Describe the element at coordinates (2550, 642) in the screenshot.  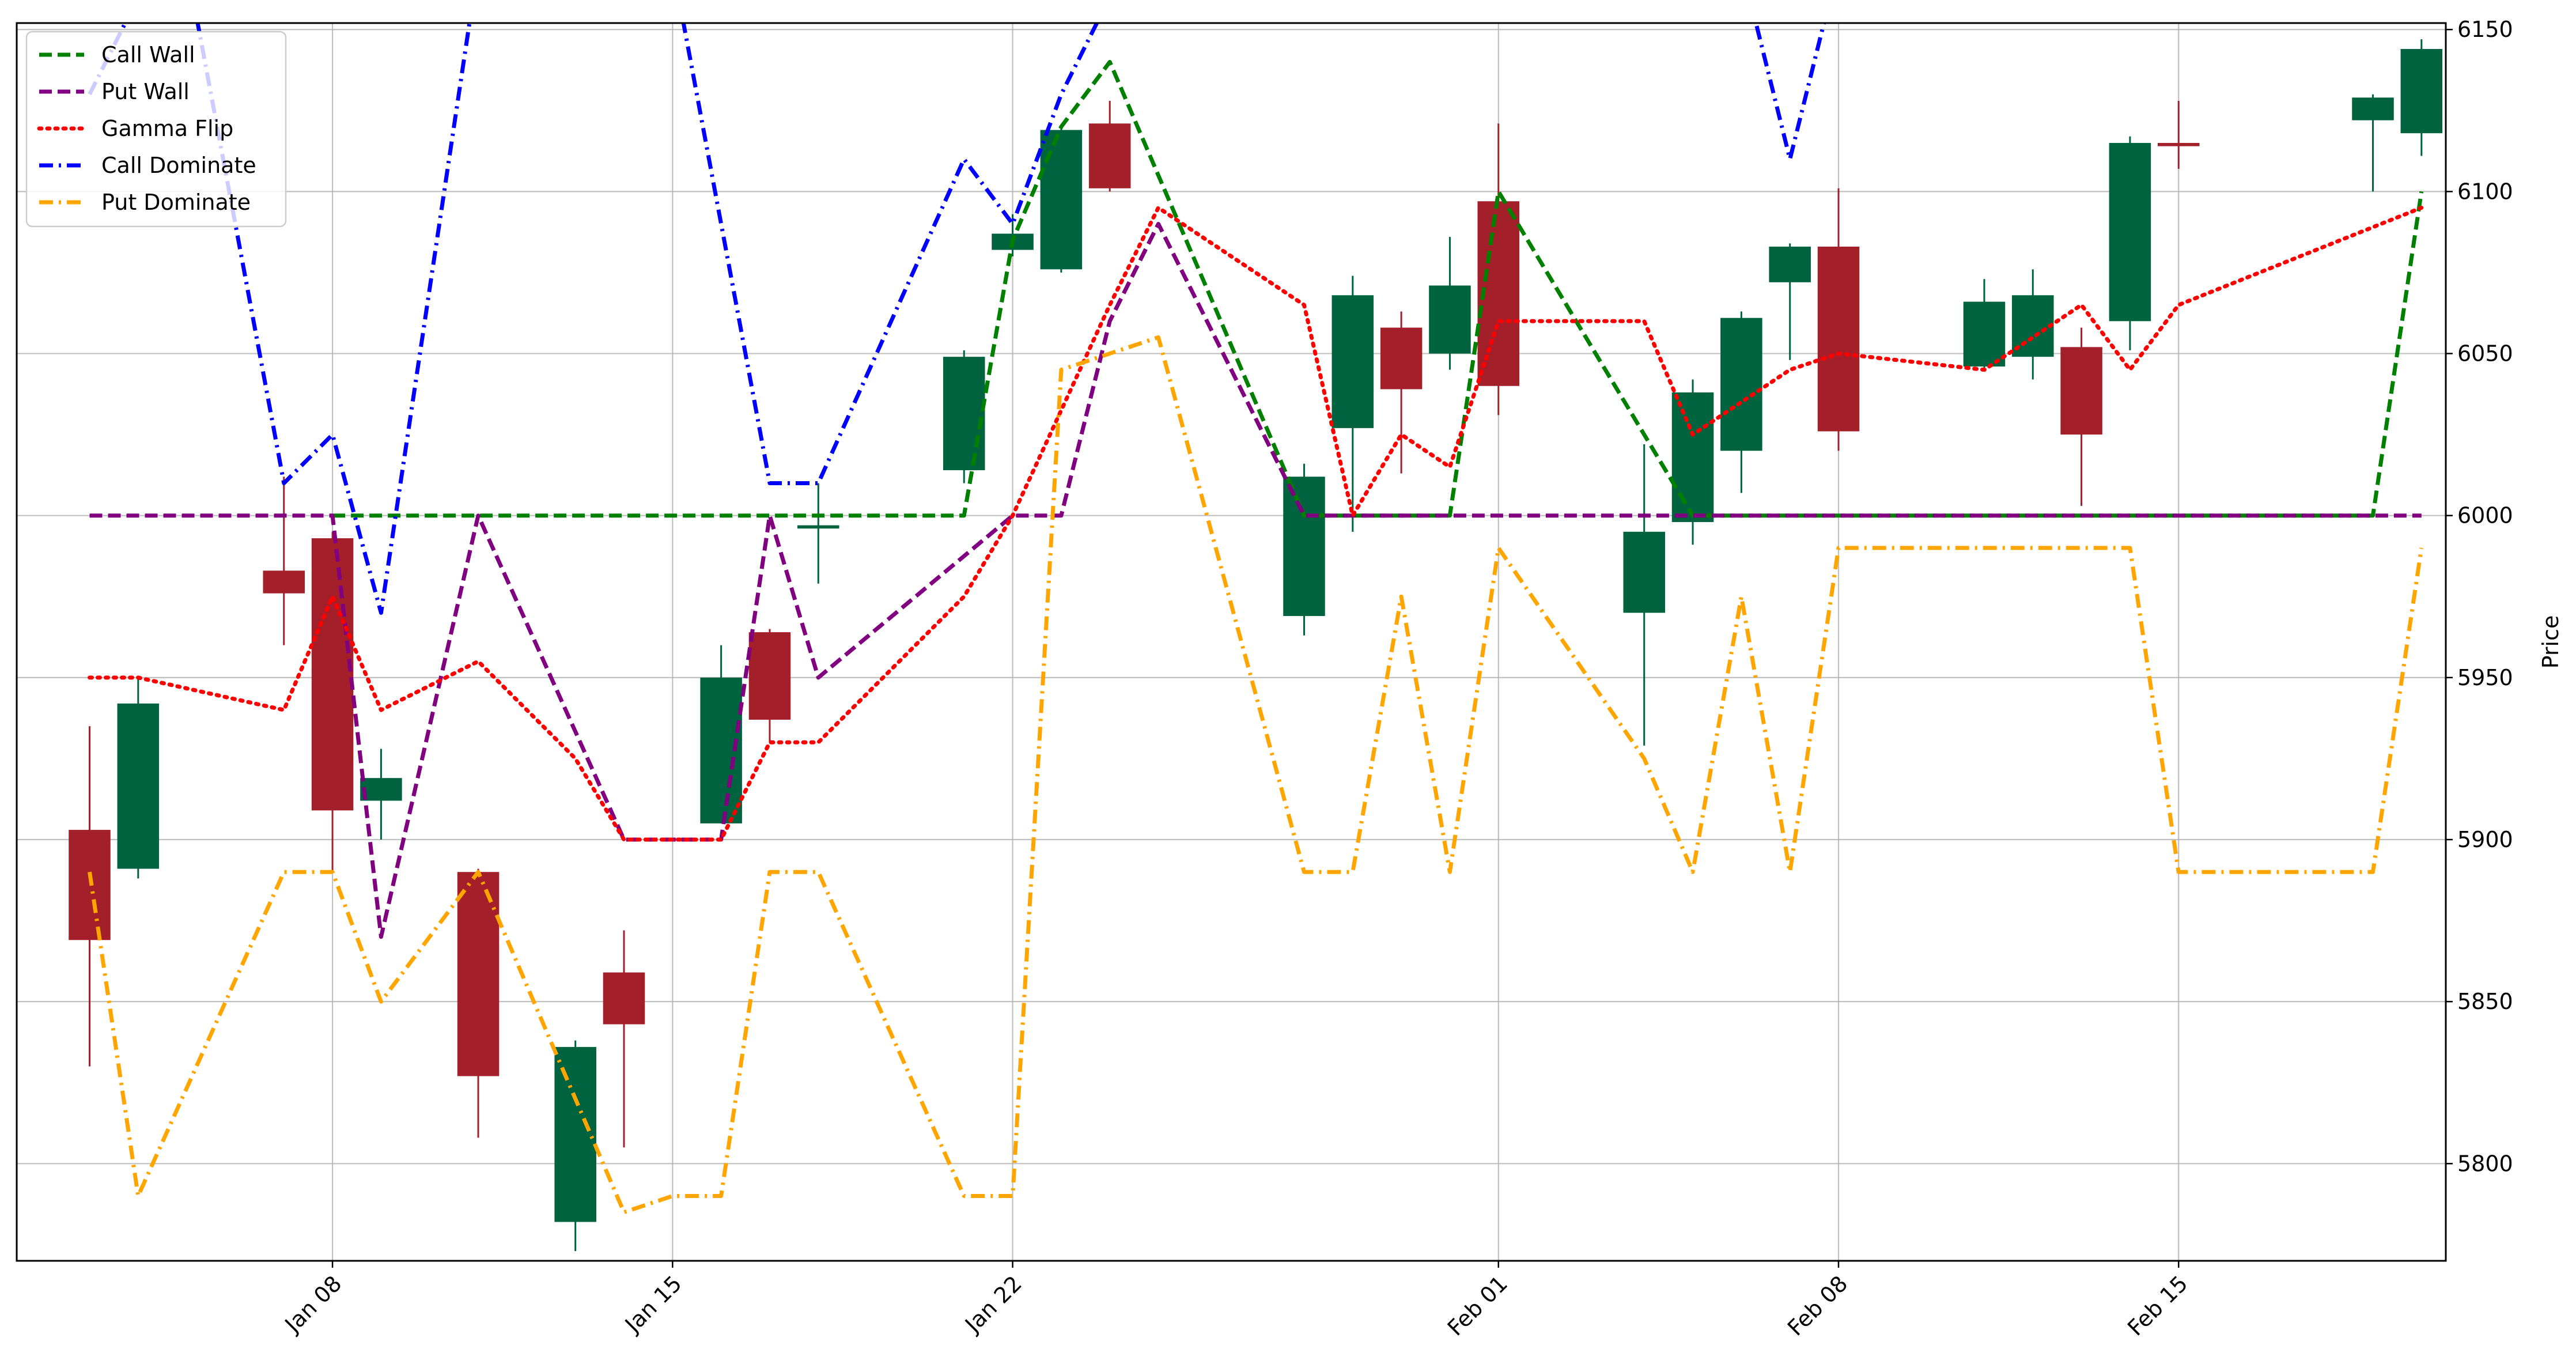
I see `y-axis-label: Price` at that location.